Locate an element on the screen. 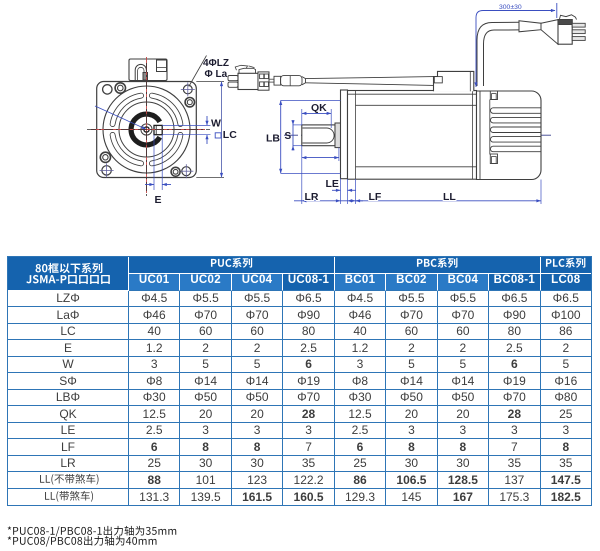 The image size is (600, 551). svg-text: Φ La is located at coordinates (216, 74).